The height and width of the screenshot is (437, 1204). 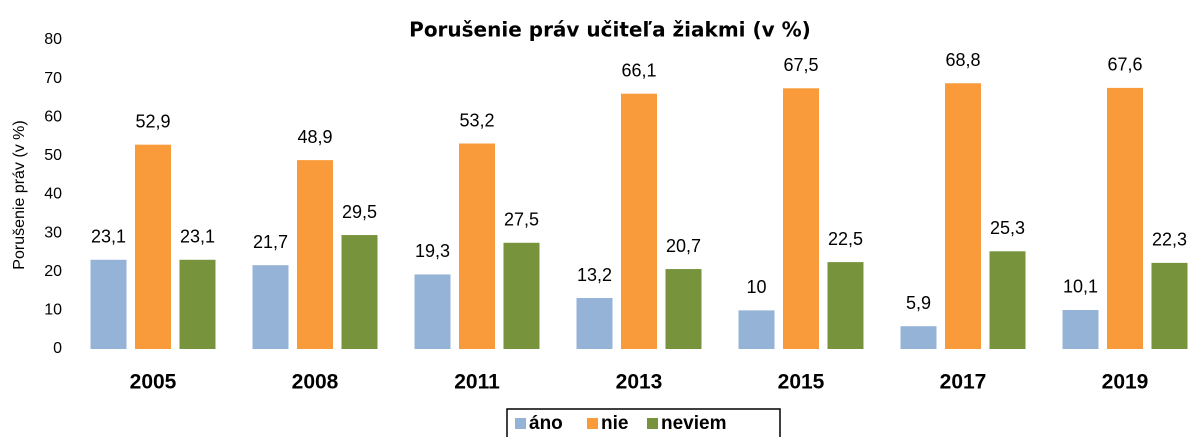 I want to click on data-label: 52,9, so click(x=152, y=121).